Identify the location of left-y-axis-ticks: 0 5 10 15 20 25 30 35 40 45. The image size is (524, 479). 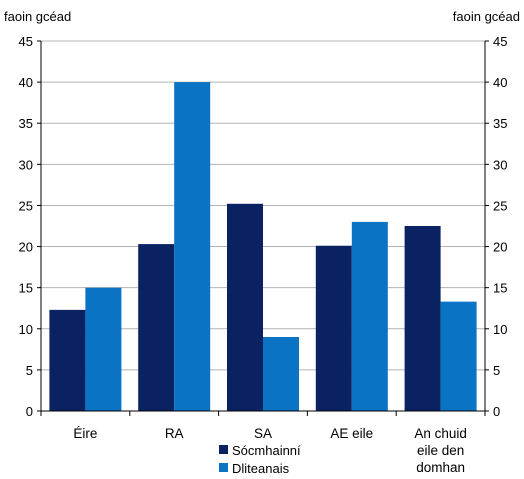
(30, 226).